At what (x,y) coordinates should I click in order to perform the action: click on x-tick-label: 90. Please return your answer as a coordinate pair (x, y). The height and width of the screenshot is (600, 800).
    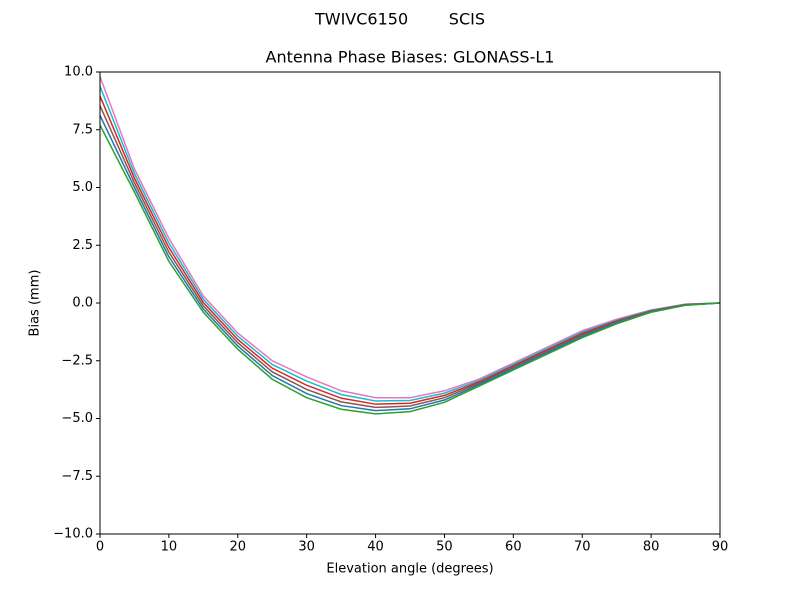
    Looking at the image, I should click on (720, 547).